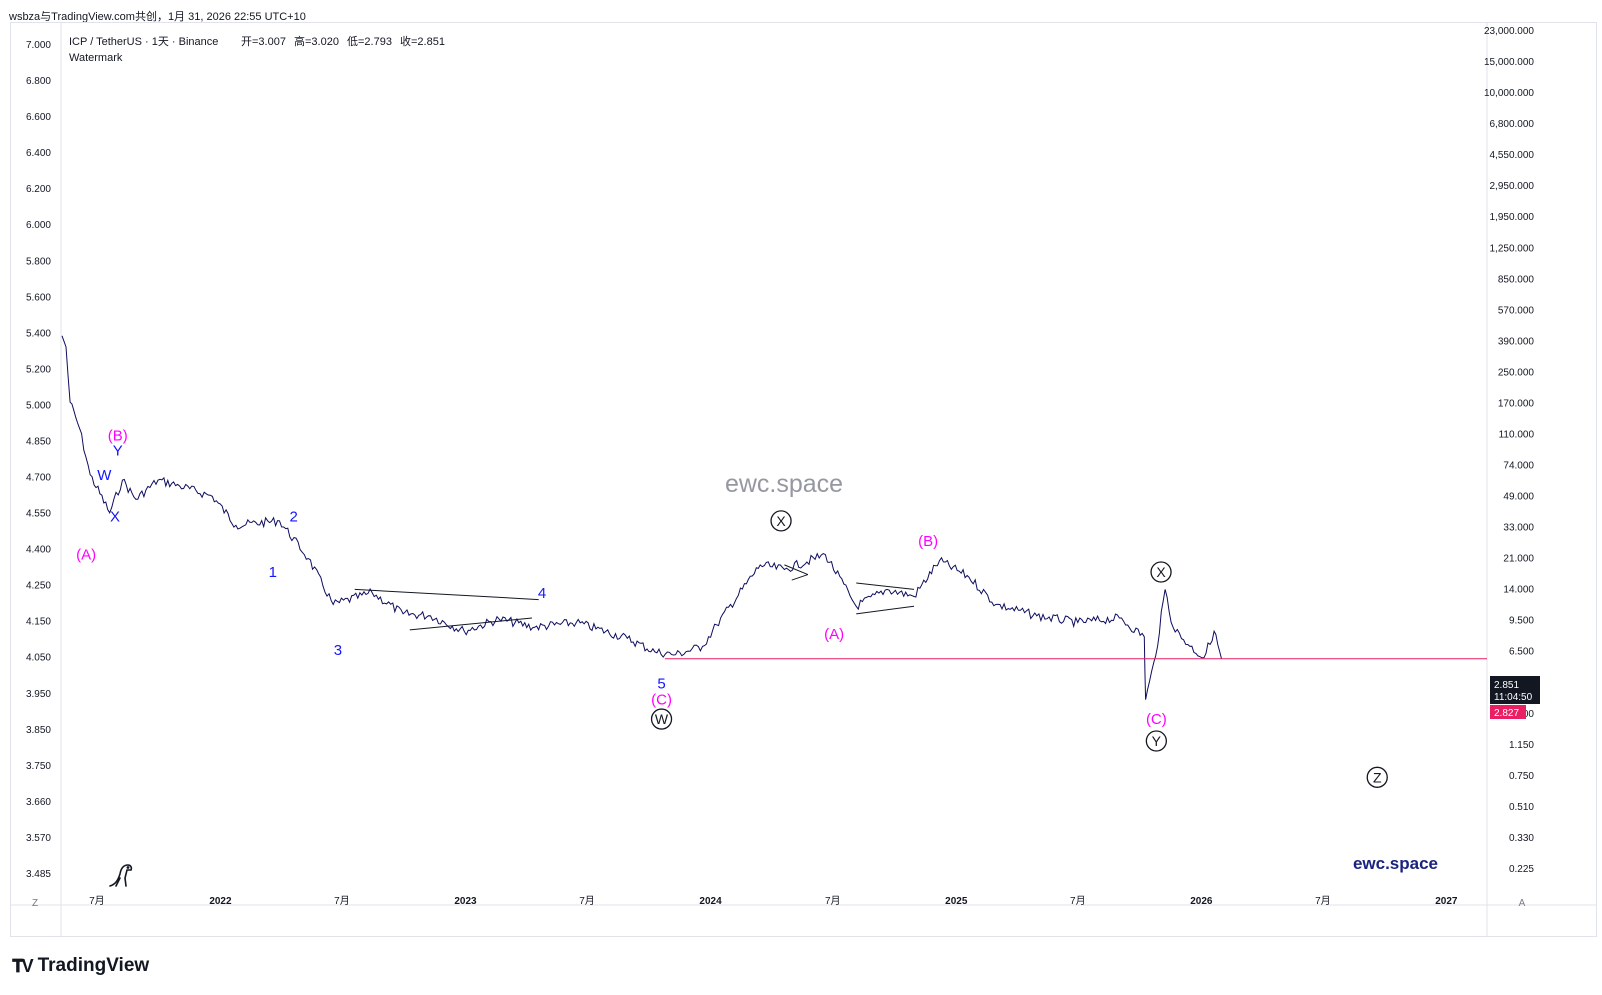  What do you see at coordinates (1521, 652) in the screenshot?
I see `right-axis-tick-label: 6.500` at bounding box center [1521, 652].